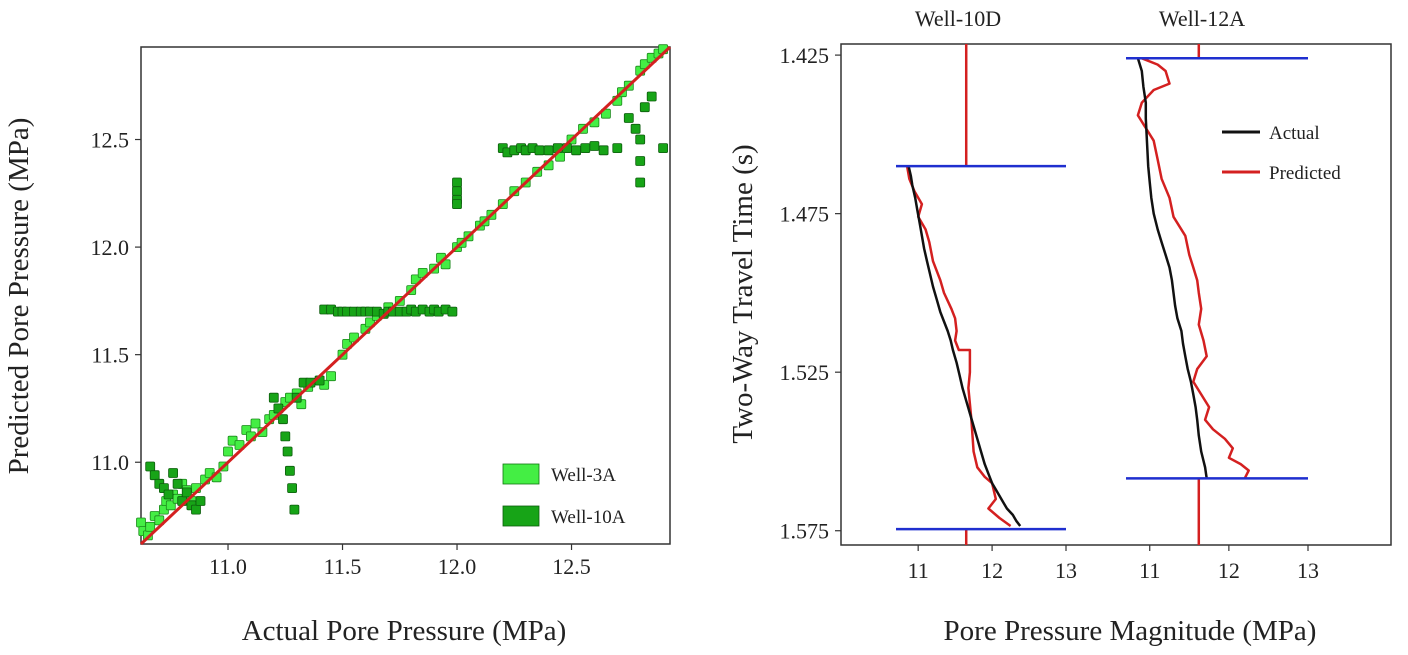 The height and width of the screenshot is (655, 1408). Describe the element at coordinates (110, 462) in the screenshot. I see `y-tick-label: 11.0` at that location.